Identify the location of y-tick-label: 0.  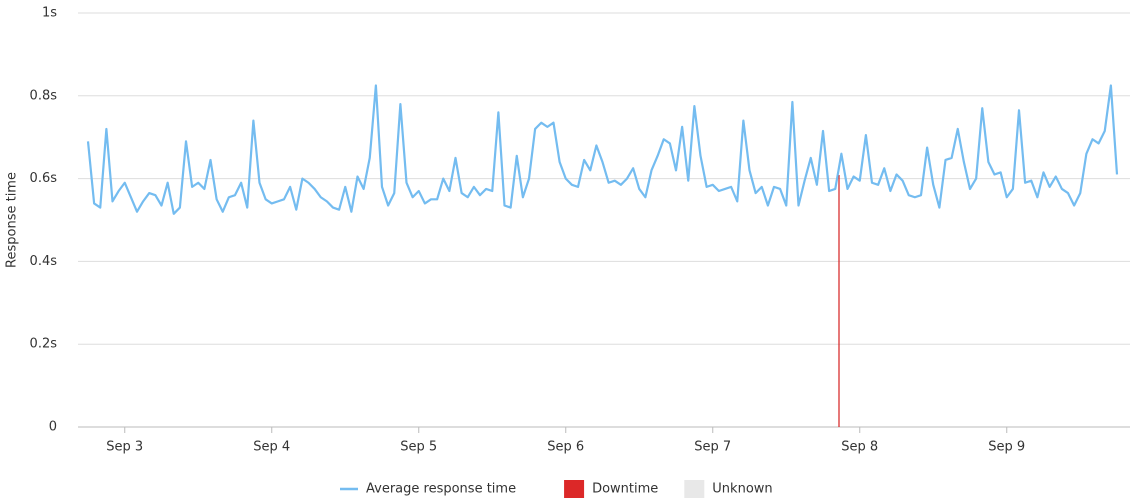
(53, 427).